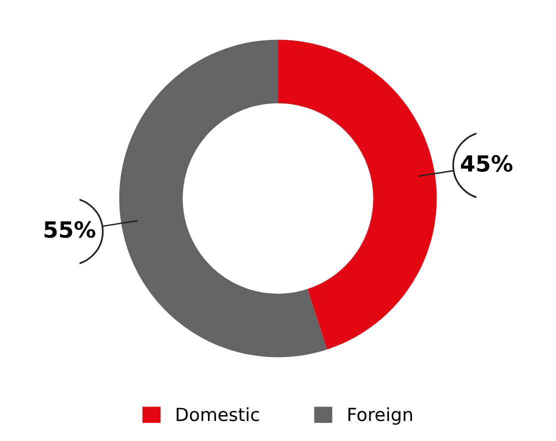  What do you see at coordinates (70, 229) in the screenshot?
I see `data-label: 55%` at bounding box center [70, 229].